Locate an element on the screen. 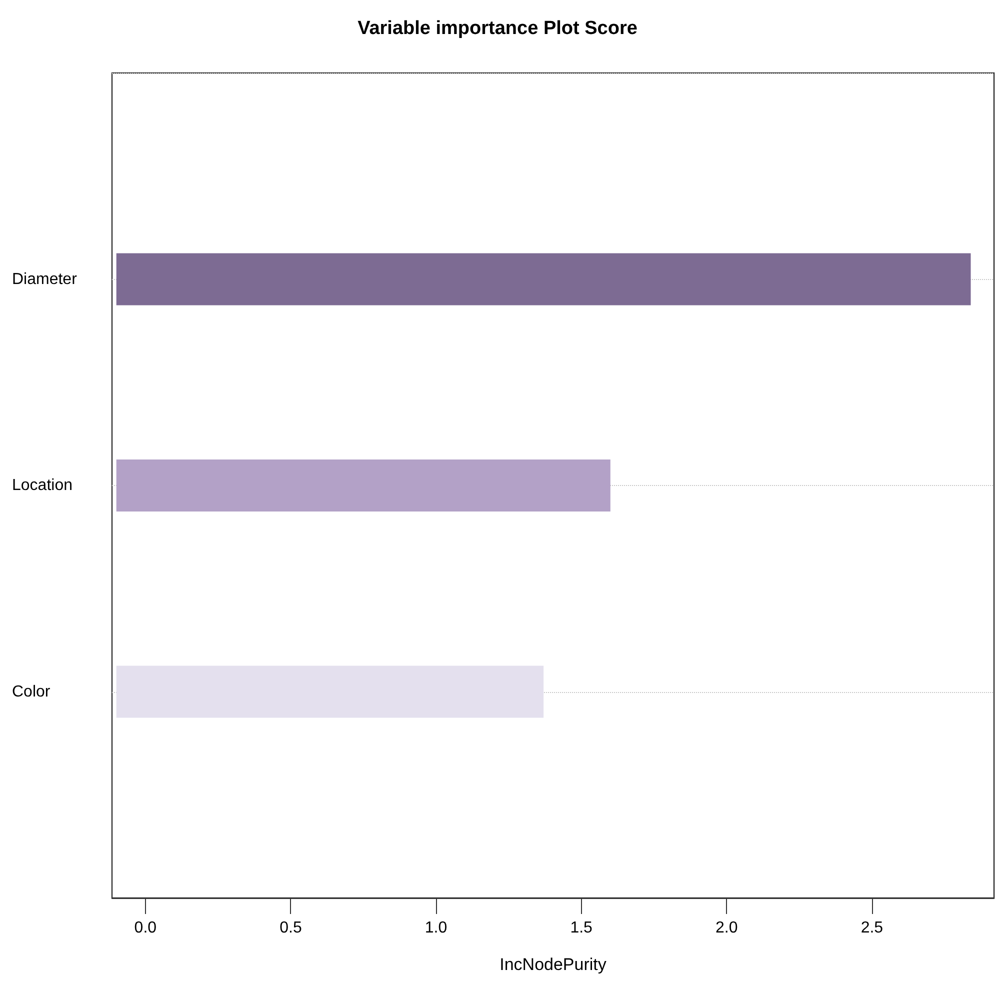  chart-title: Variable importance Plot Score is located at coordinates (498, 28).